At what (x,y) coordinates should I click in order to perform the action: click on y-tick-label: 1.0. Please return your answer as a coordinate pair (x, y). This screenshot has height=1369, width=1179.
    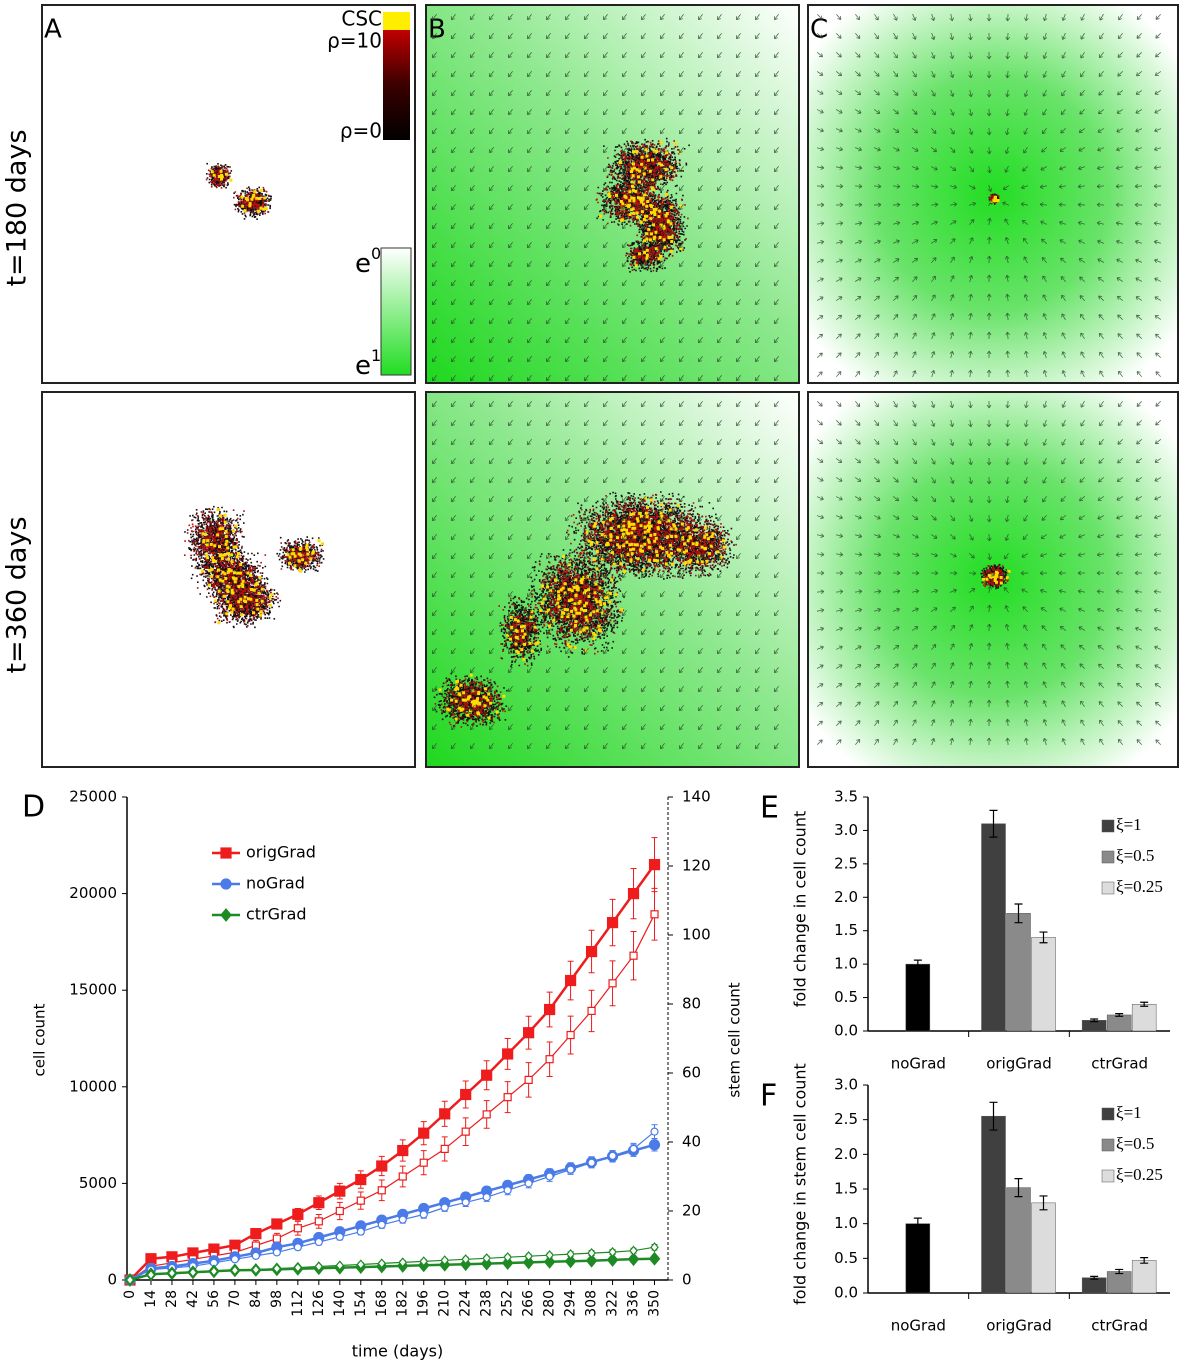
    Looking at the image, I should click on (846, 1223).